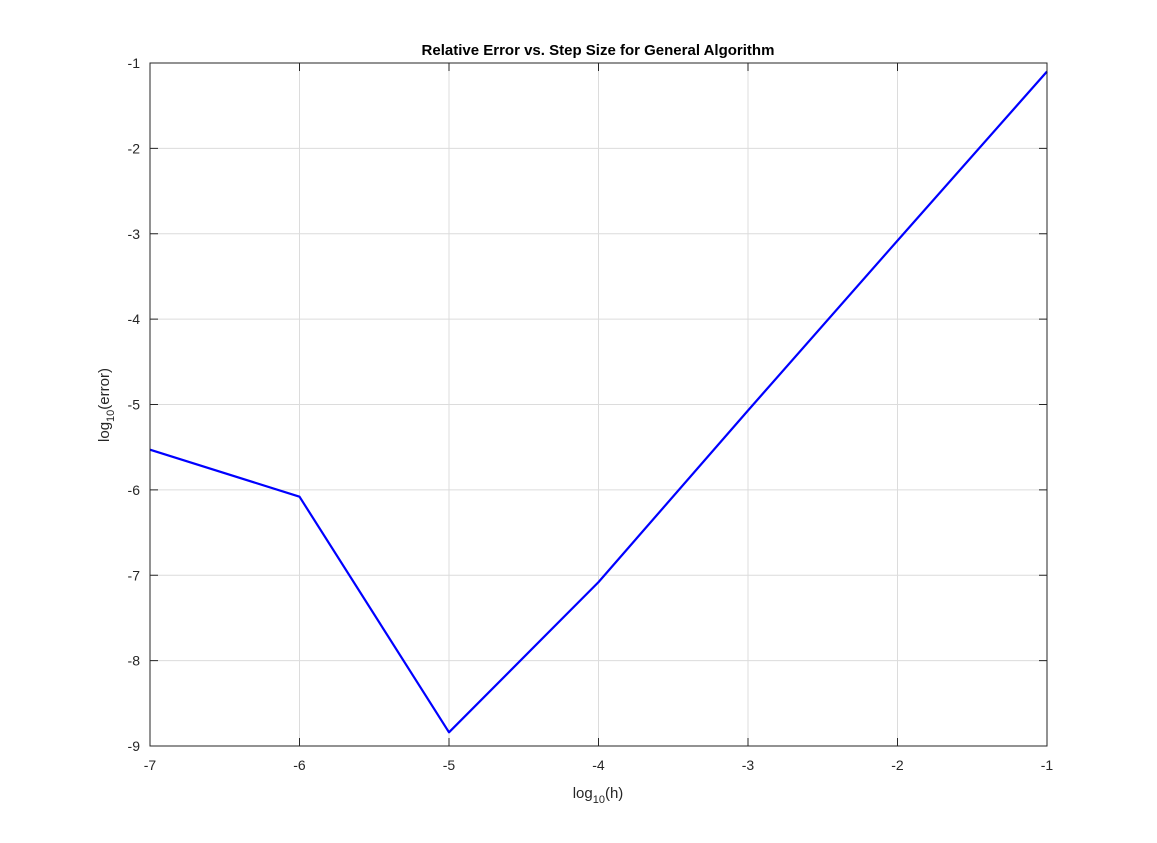 The width and height of the screenshot is (1157, 843). What do you see at coordinates (748, 765) in the screenshot?
I see `x-tick-label: -3` at bounding box center [748, 765].